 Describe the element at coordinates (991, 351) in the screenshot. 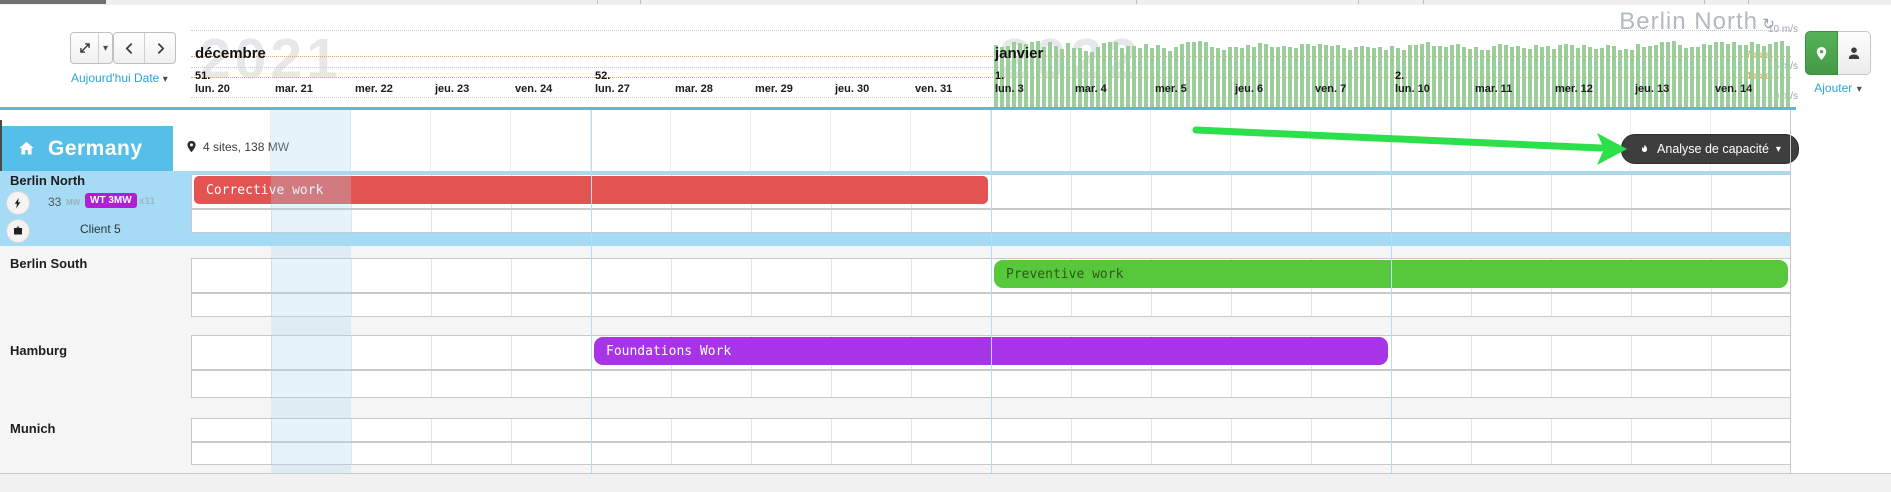

I see `gantt-bar: Foundations Work` at that location.